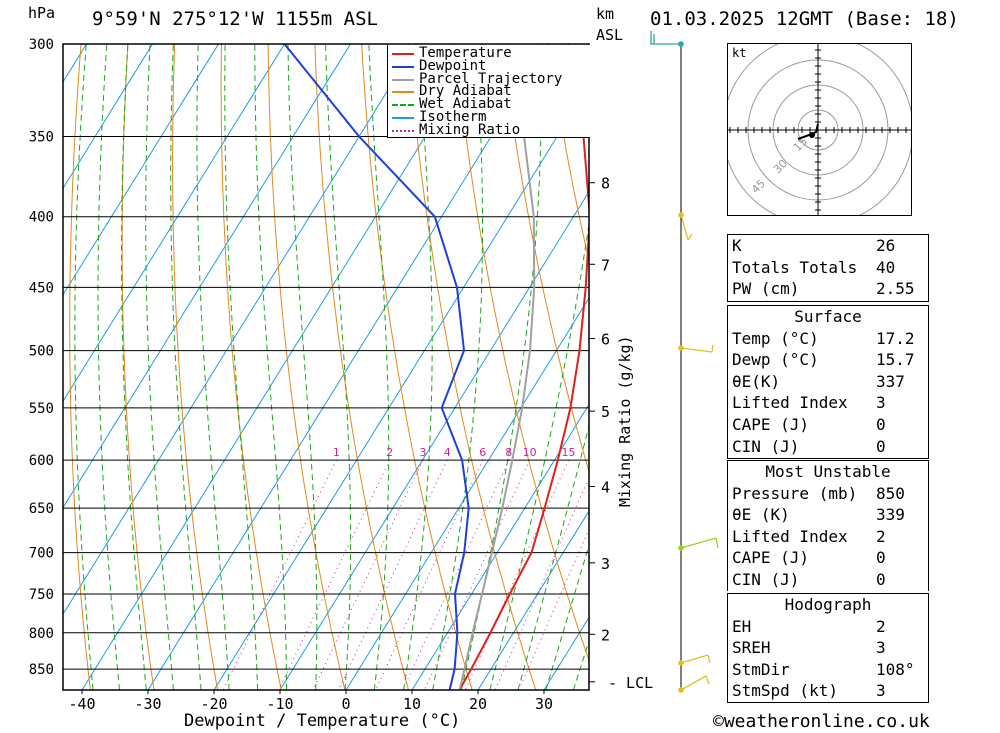  What do you see at coordinates (895, 338) in the screenshot?
I see `index-value: 17.2` at bounding box center [895, 338].